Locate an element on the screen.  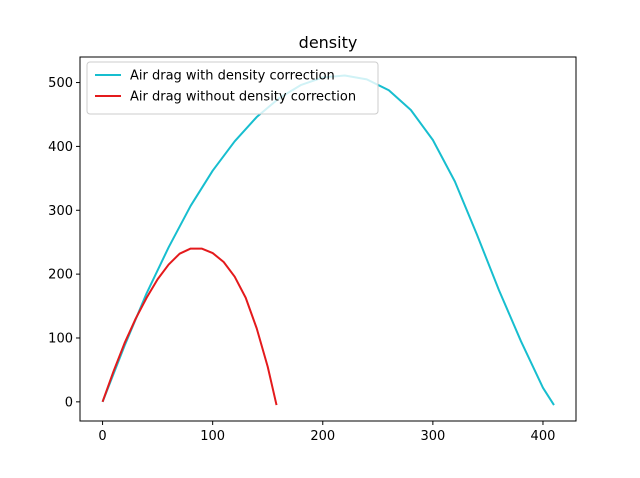
y-tick-label: 200 is located at coordinates (60, 275).